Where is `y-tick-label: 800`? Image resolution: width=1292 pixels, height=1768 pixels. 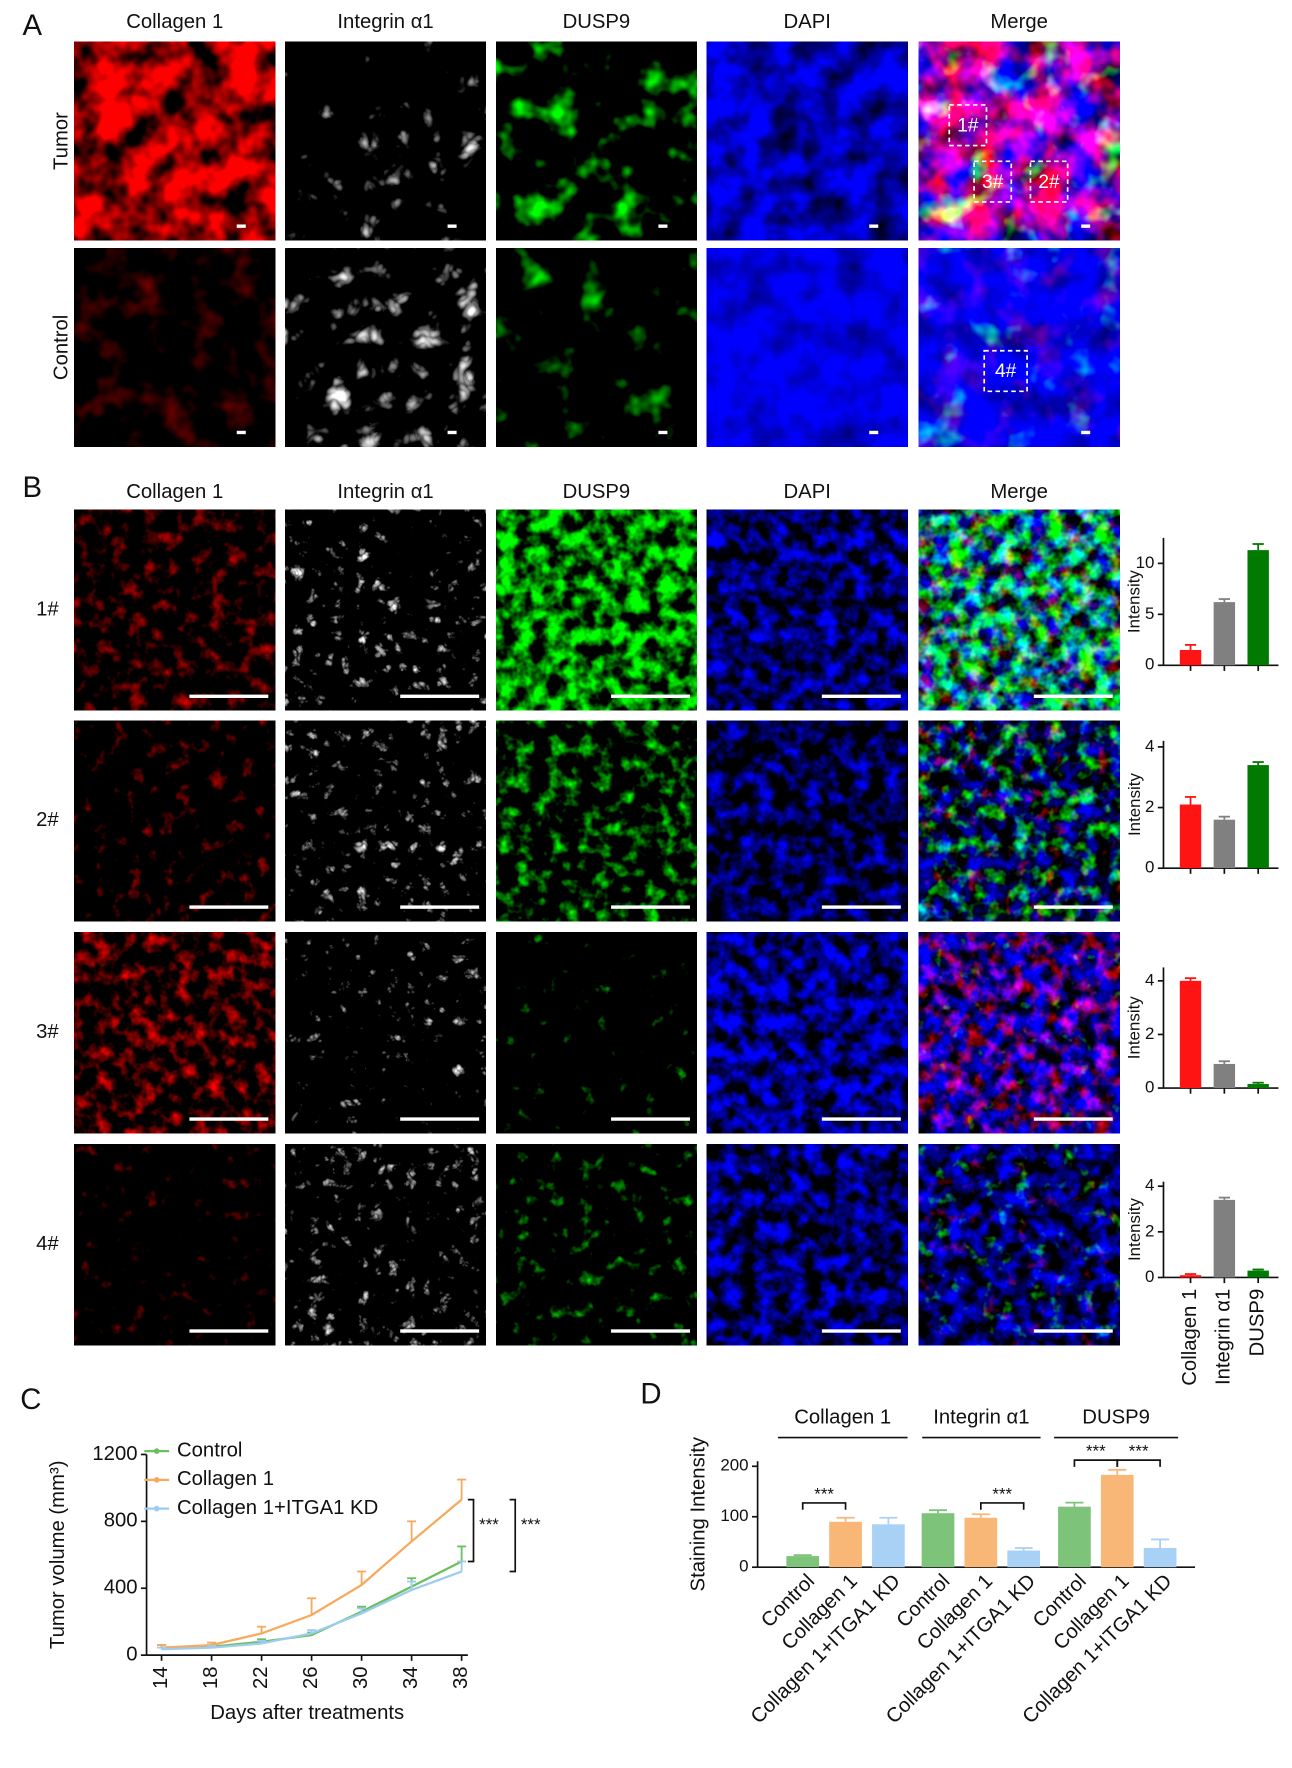
y-tick-label: 800 is located at coordinates (121, 1521).